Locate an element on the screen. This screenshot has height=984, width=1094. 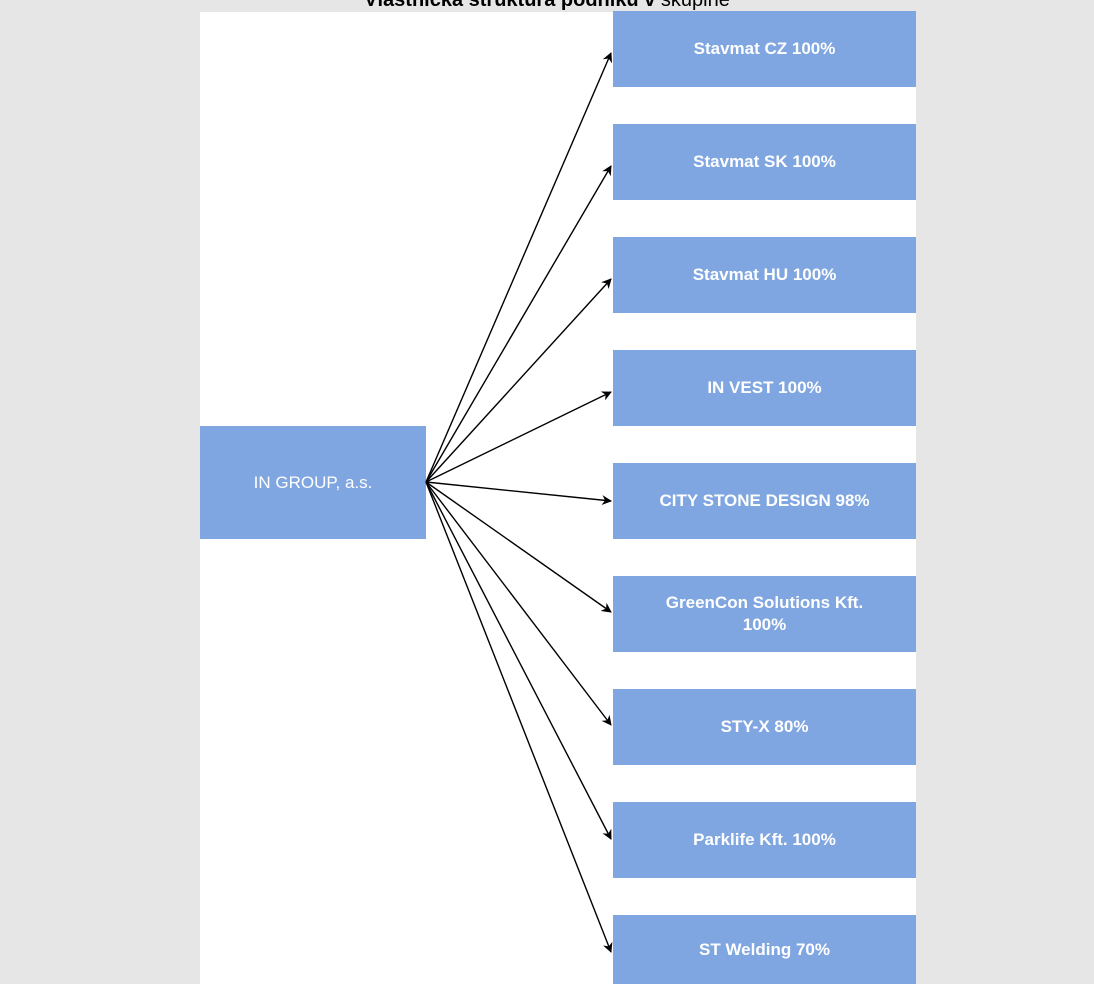
child-node-stavmat-cz: Stavmat CZ 100% is located at coordinates (764, 49).